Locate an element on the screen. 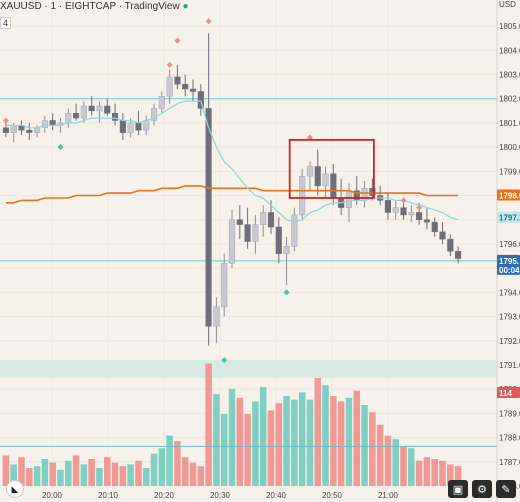 This screenshot has width=520, height=502. chart-title: XAUUSD · 1 · EIGHTCAP · TradingView ● is located at coordinates (94, 6).